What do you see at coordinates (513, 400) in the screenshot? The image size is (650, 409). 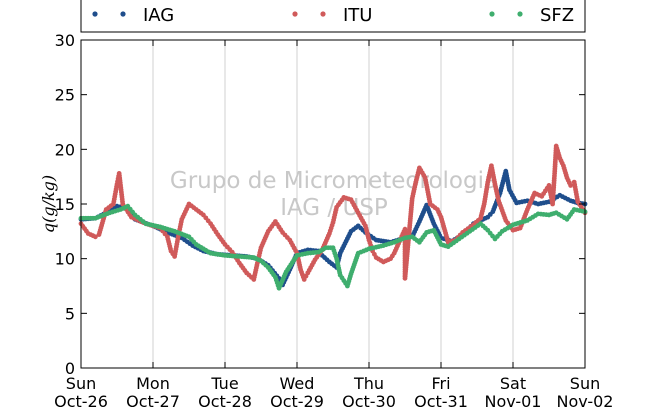 I see `x-tick-label-date: Nov-01` at bounding box center [513, 400].